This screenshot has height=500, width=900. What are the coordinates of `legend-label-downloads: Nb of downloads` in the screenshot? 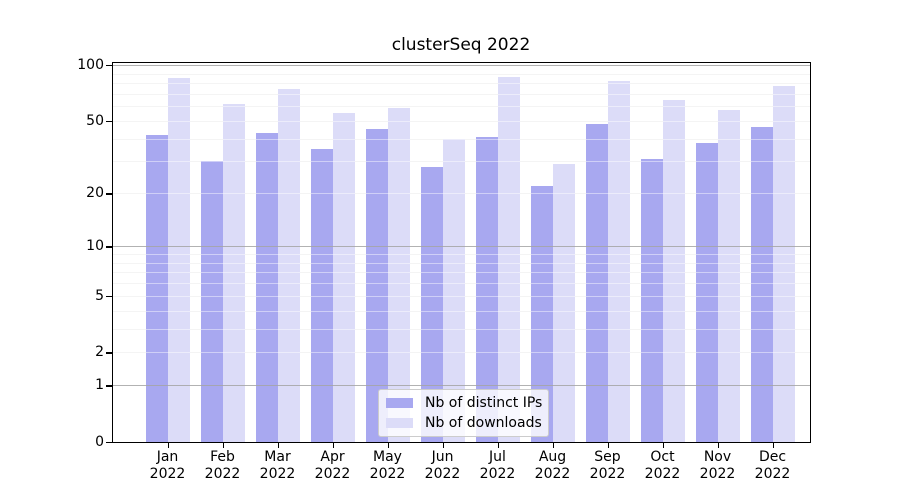 It's located at (483, 423).